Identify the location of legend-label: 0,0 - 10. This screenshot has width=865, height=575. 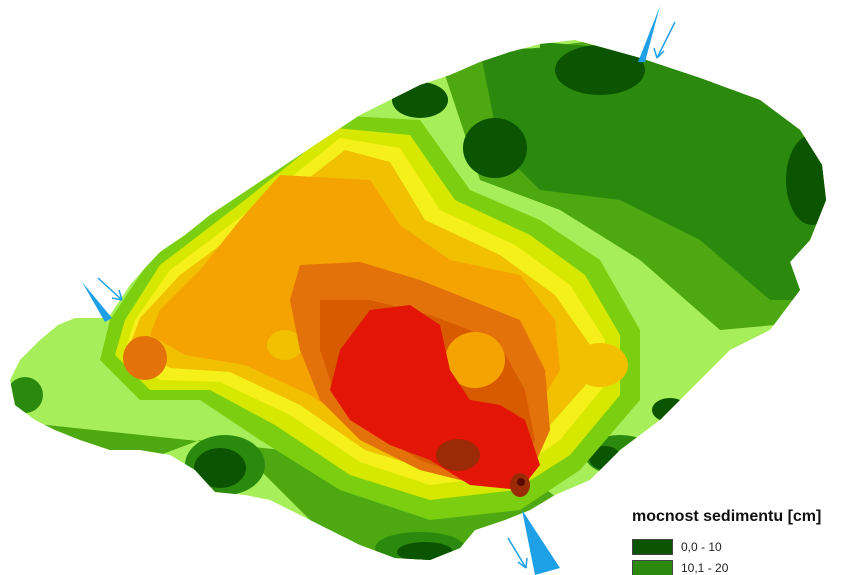
(701, 546).